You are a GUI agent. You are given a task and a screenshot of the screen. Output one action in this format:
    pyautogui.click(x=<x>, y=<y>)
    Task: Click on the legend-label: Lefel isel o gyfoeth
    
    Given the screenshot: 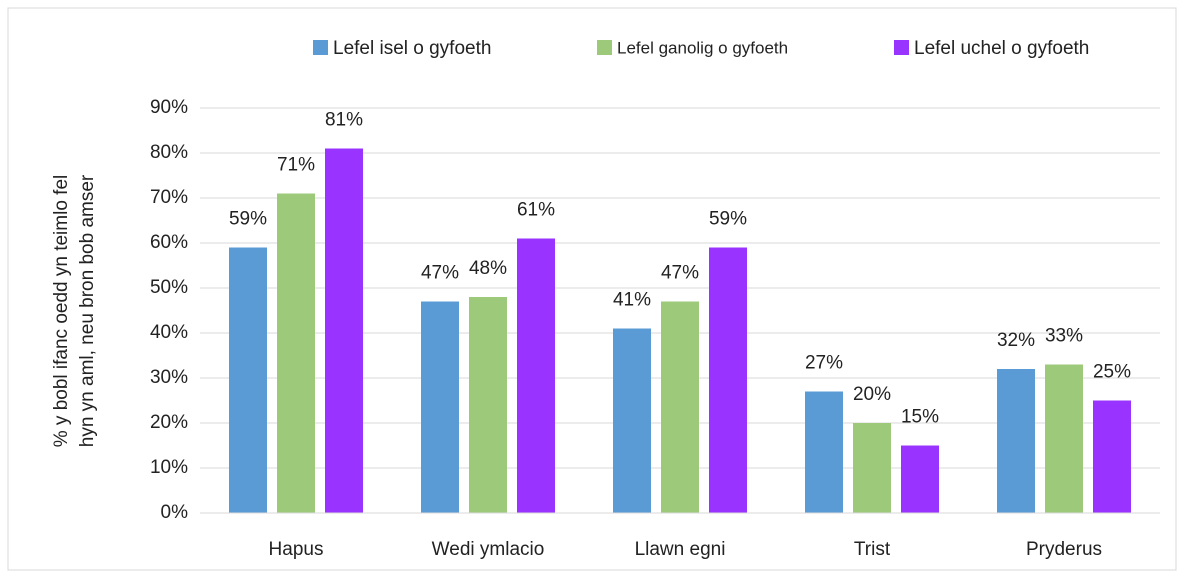 What is the action you would take?
    pyautogui.click(x=412, y=48)
    